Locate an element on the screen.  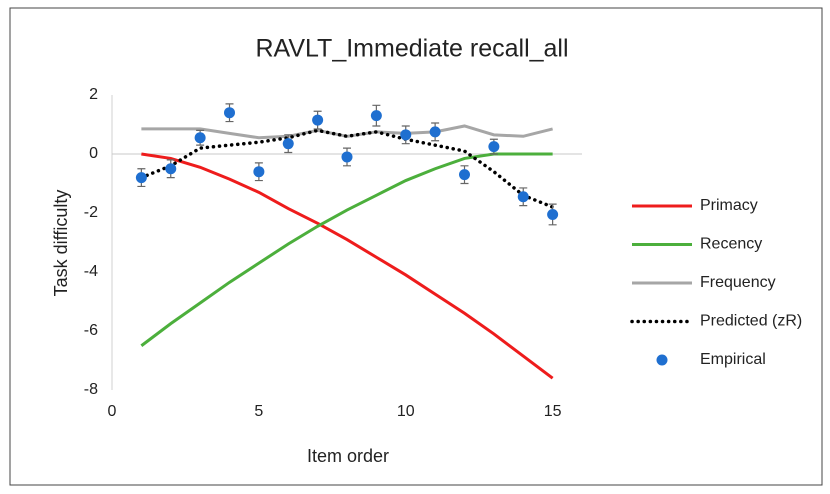
y-axis-title: Task difficulty is located at coordinates (61, 243).